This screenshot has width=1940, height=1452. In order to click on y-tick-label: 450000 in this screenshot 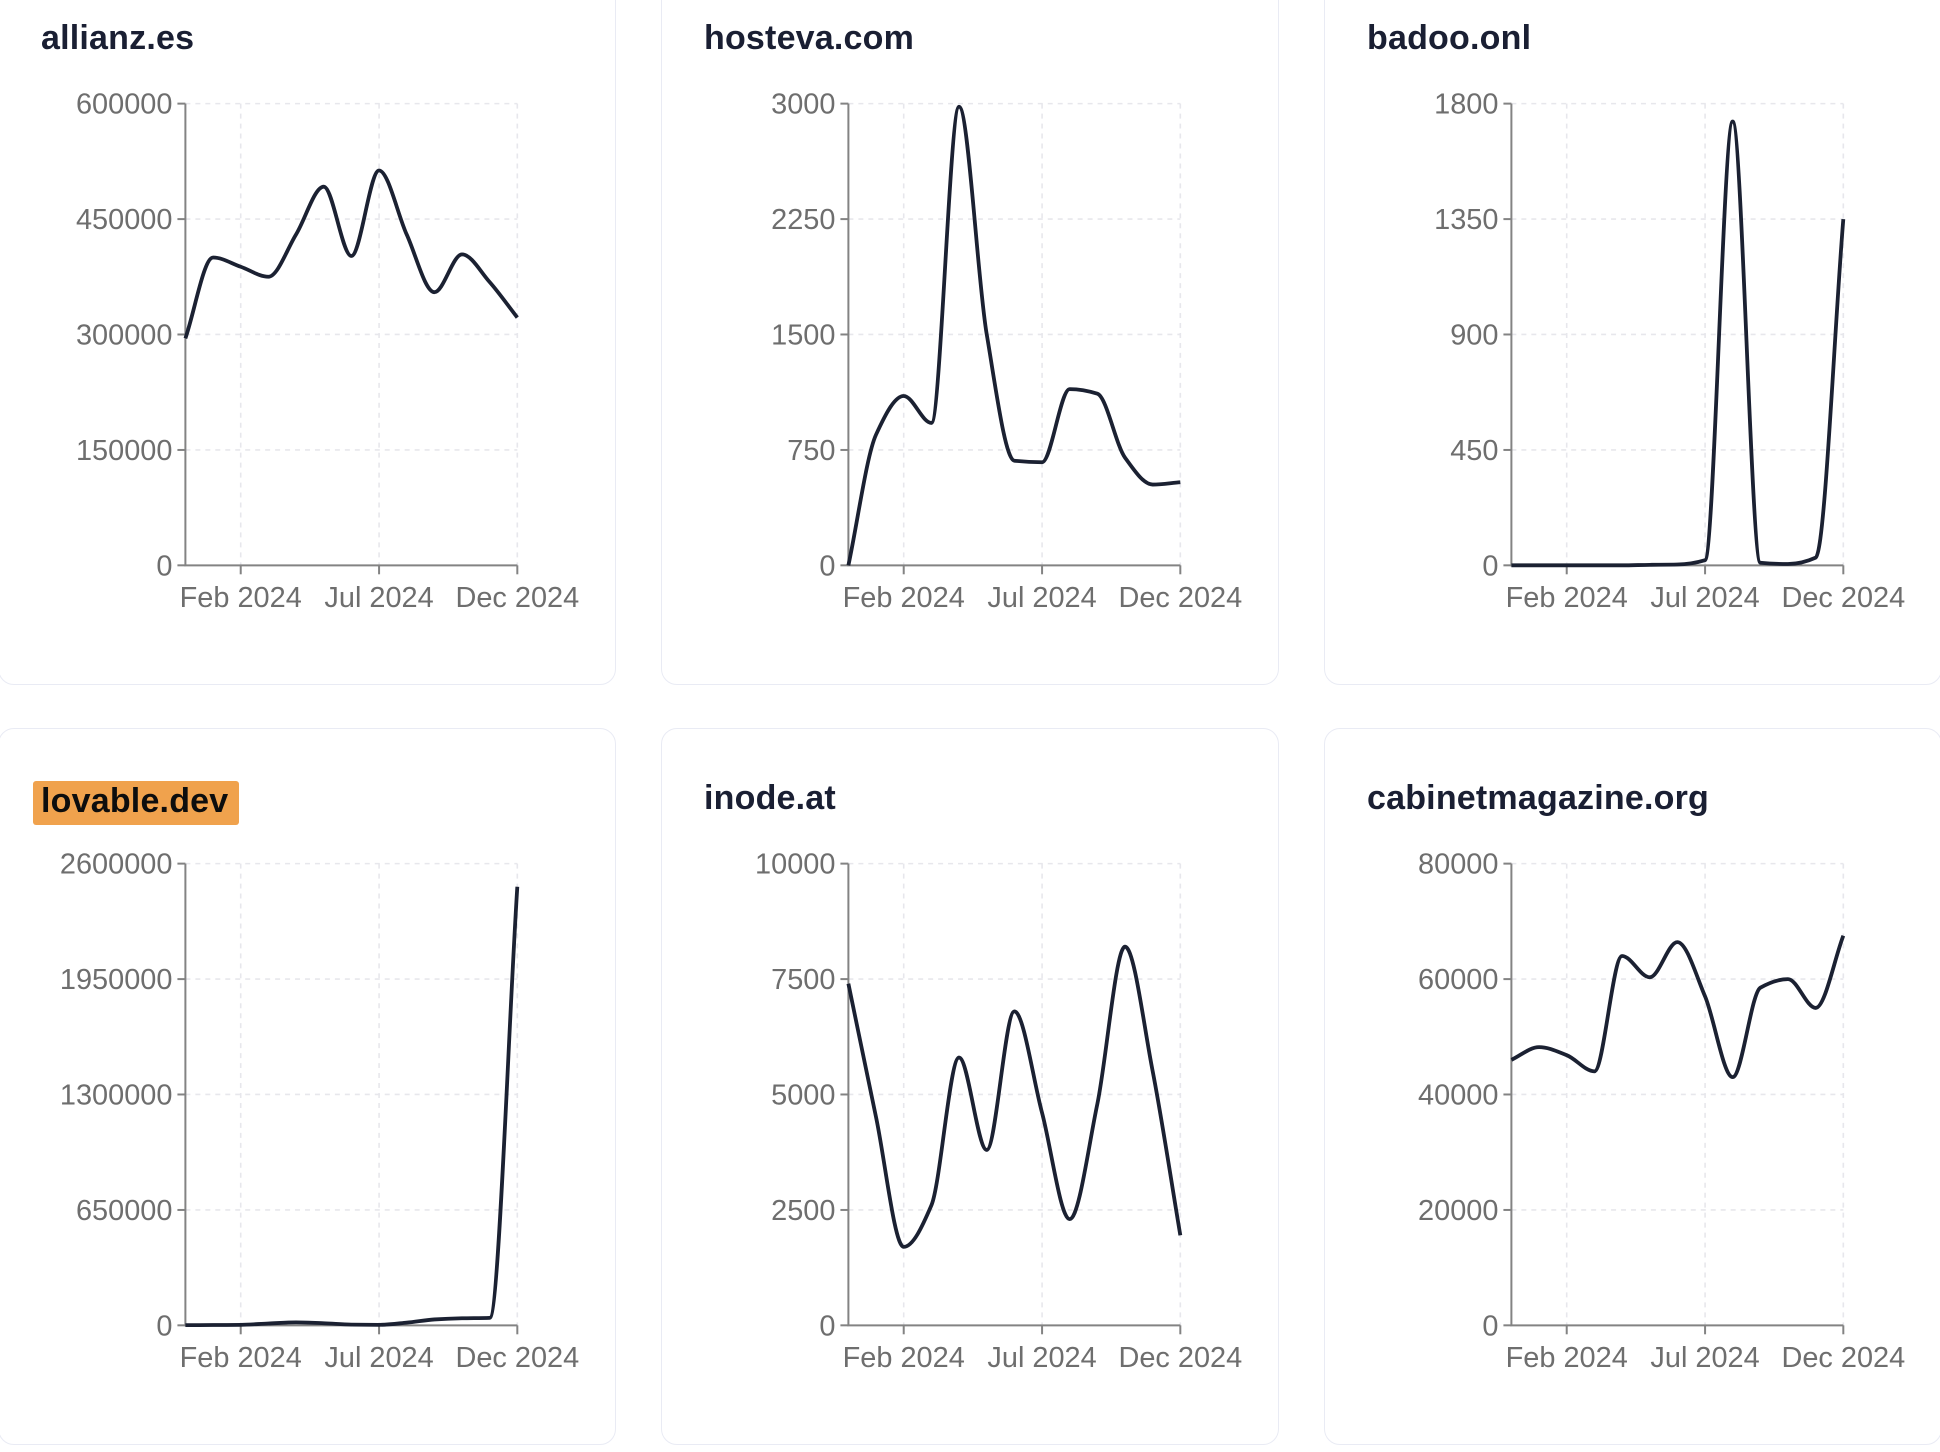, I will do `click(124, 220)`.